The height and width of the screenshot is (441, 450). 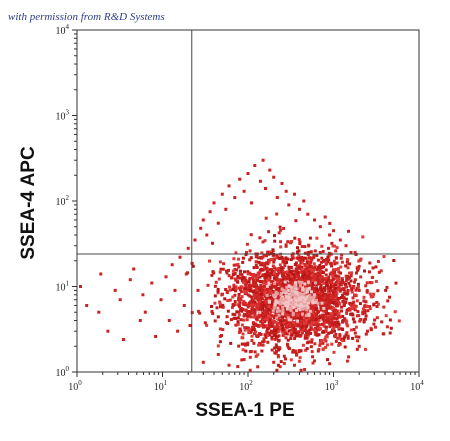 I want to click on x-axis-ticks: 100 101 102 103 104, so click(x=246, y=382).